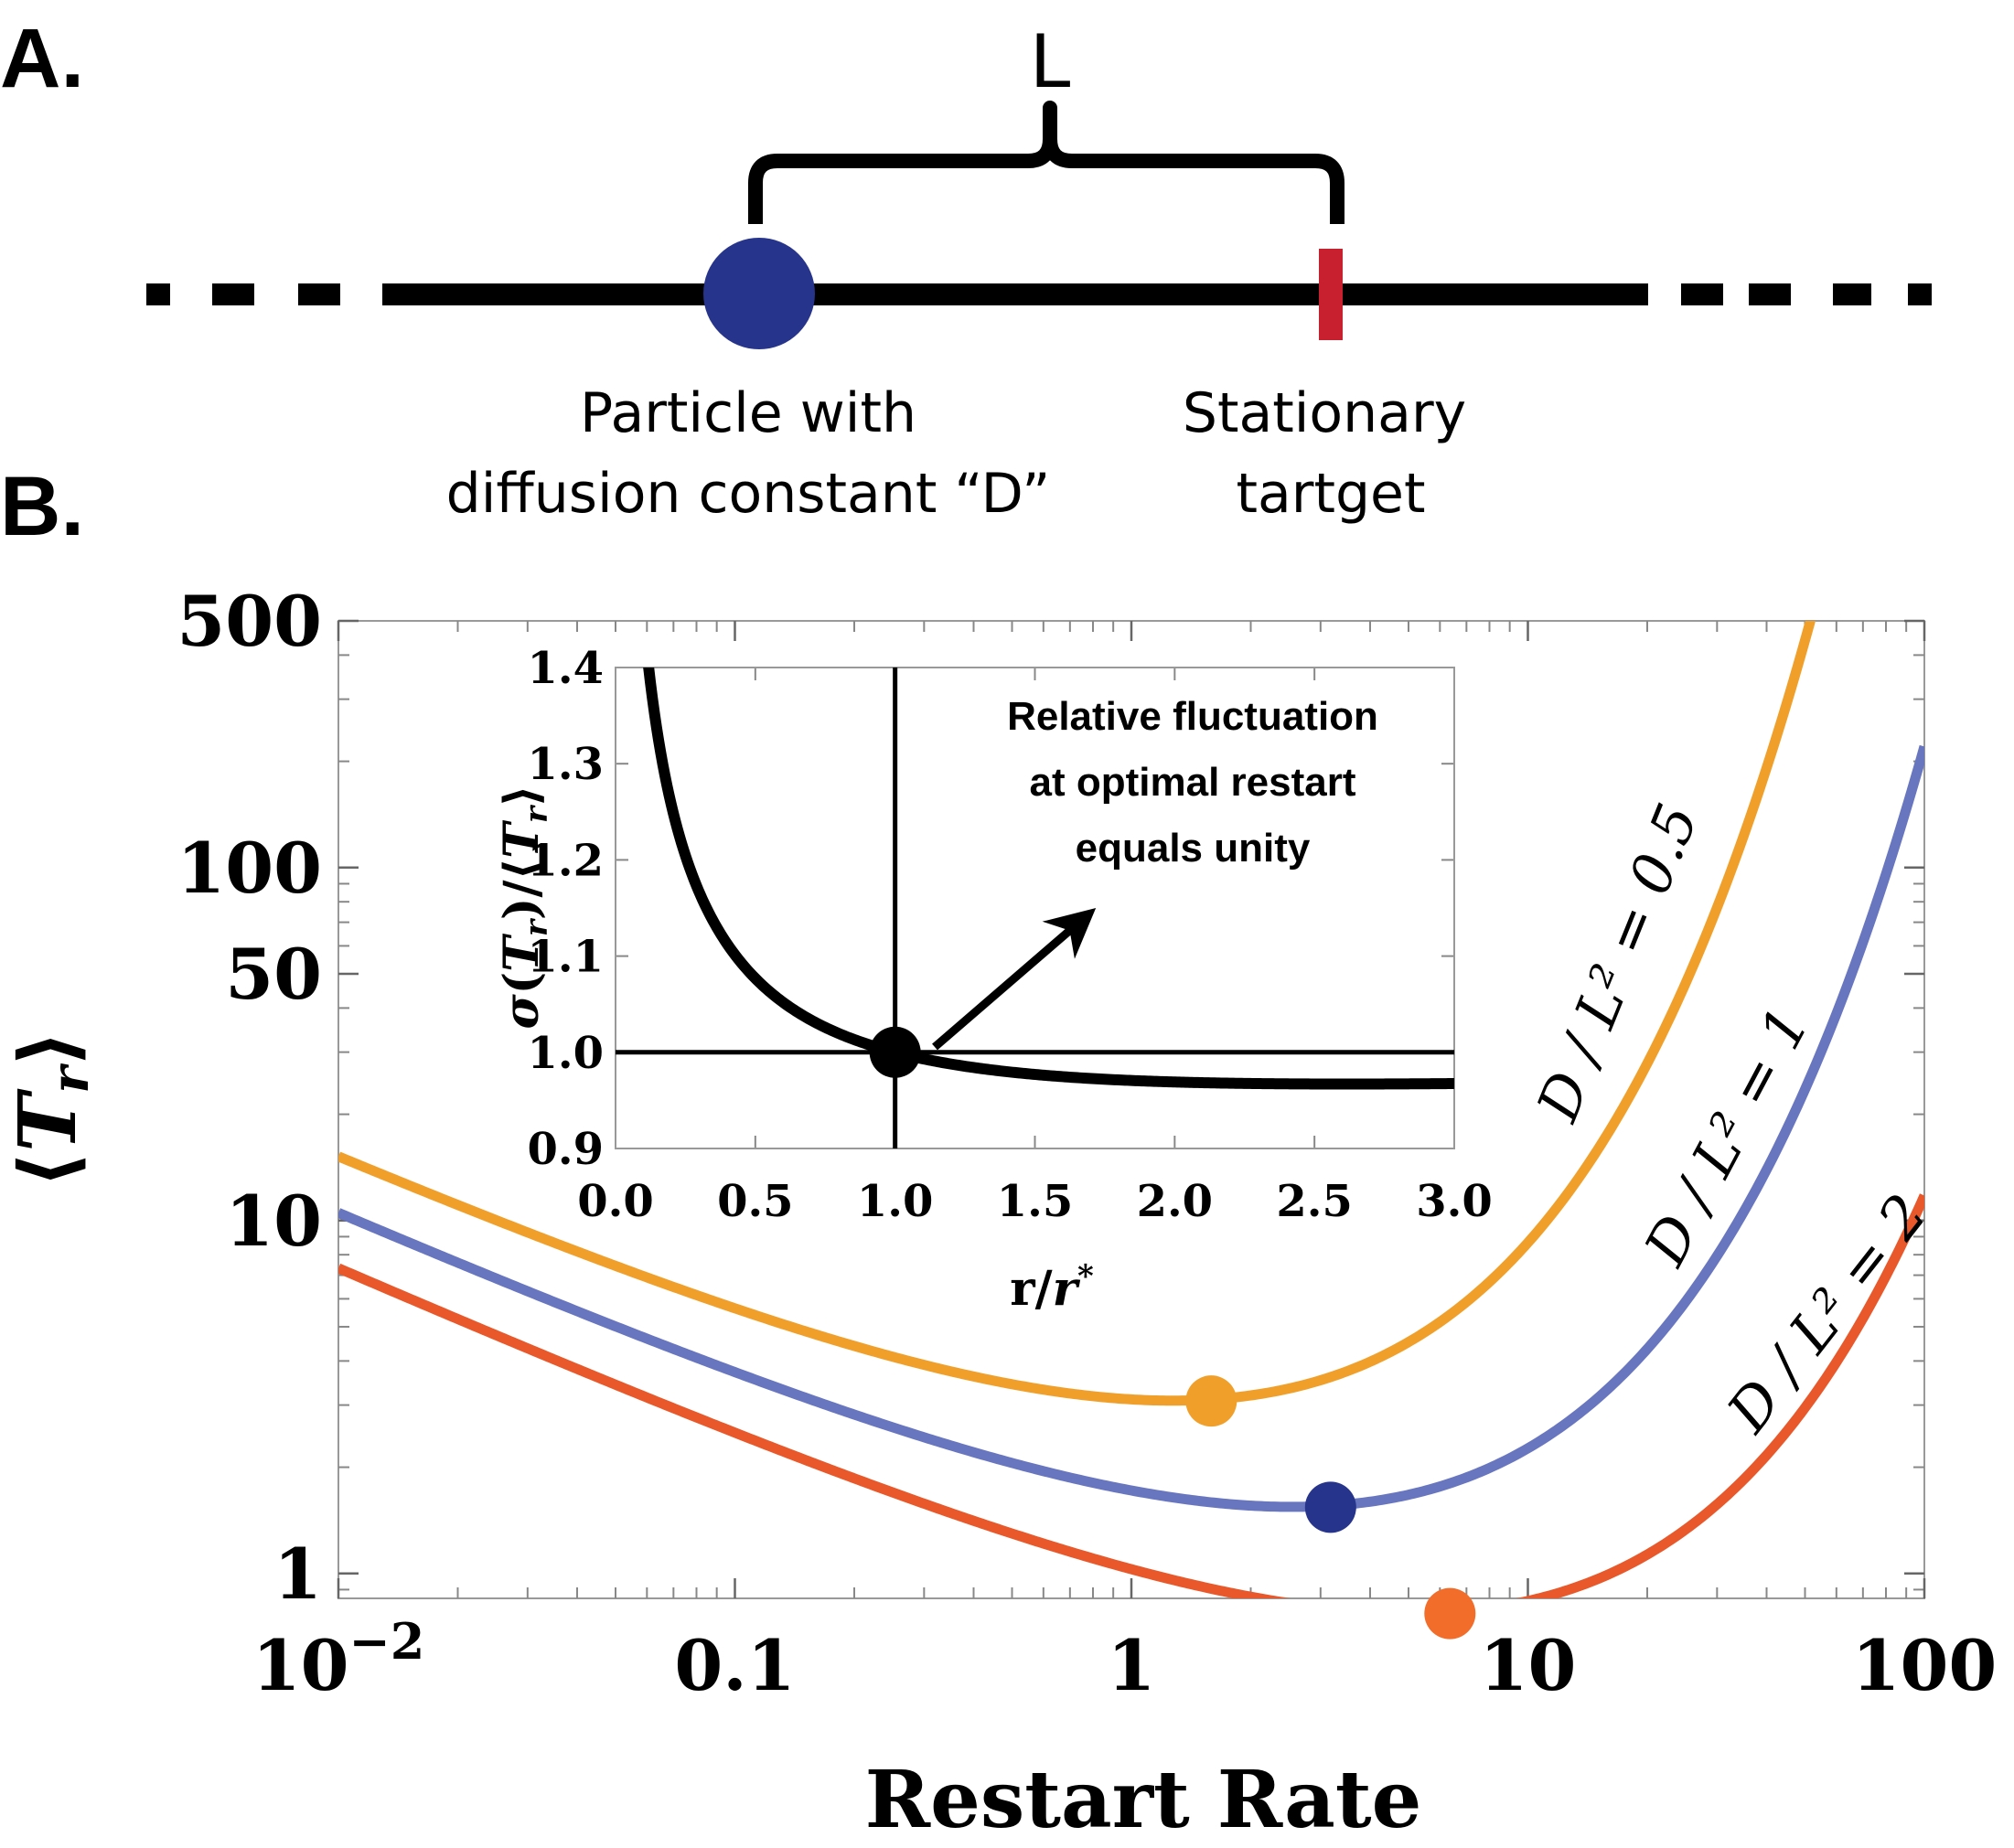 The image size is (2014, 1848). Describe the element at coordinates (1617, 963) in the screenshot. I see `series-label-0: D / L² = 0.5` at that location.